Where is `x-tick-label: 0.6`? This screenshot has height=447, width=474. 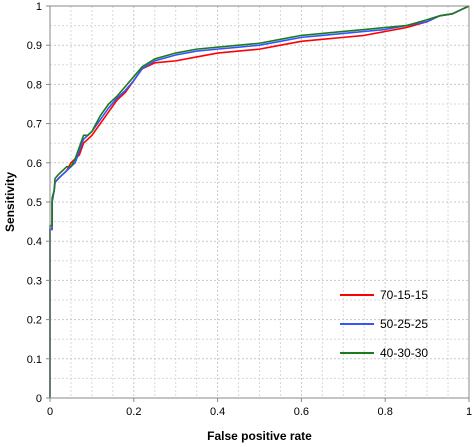
x-tick-label: 0.6 is located at coordinates (301, 412).